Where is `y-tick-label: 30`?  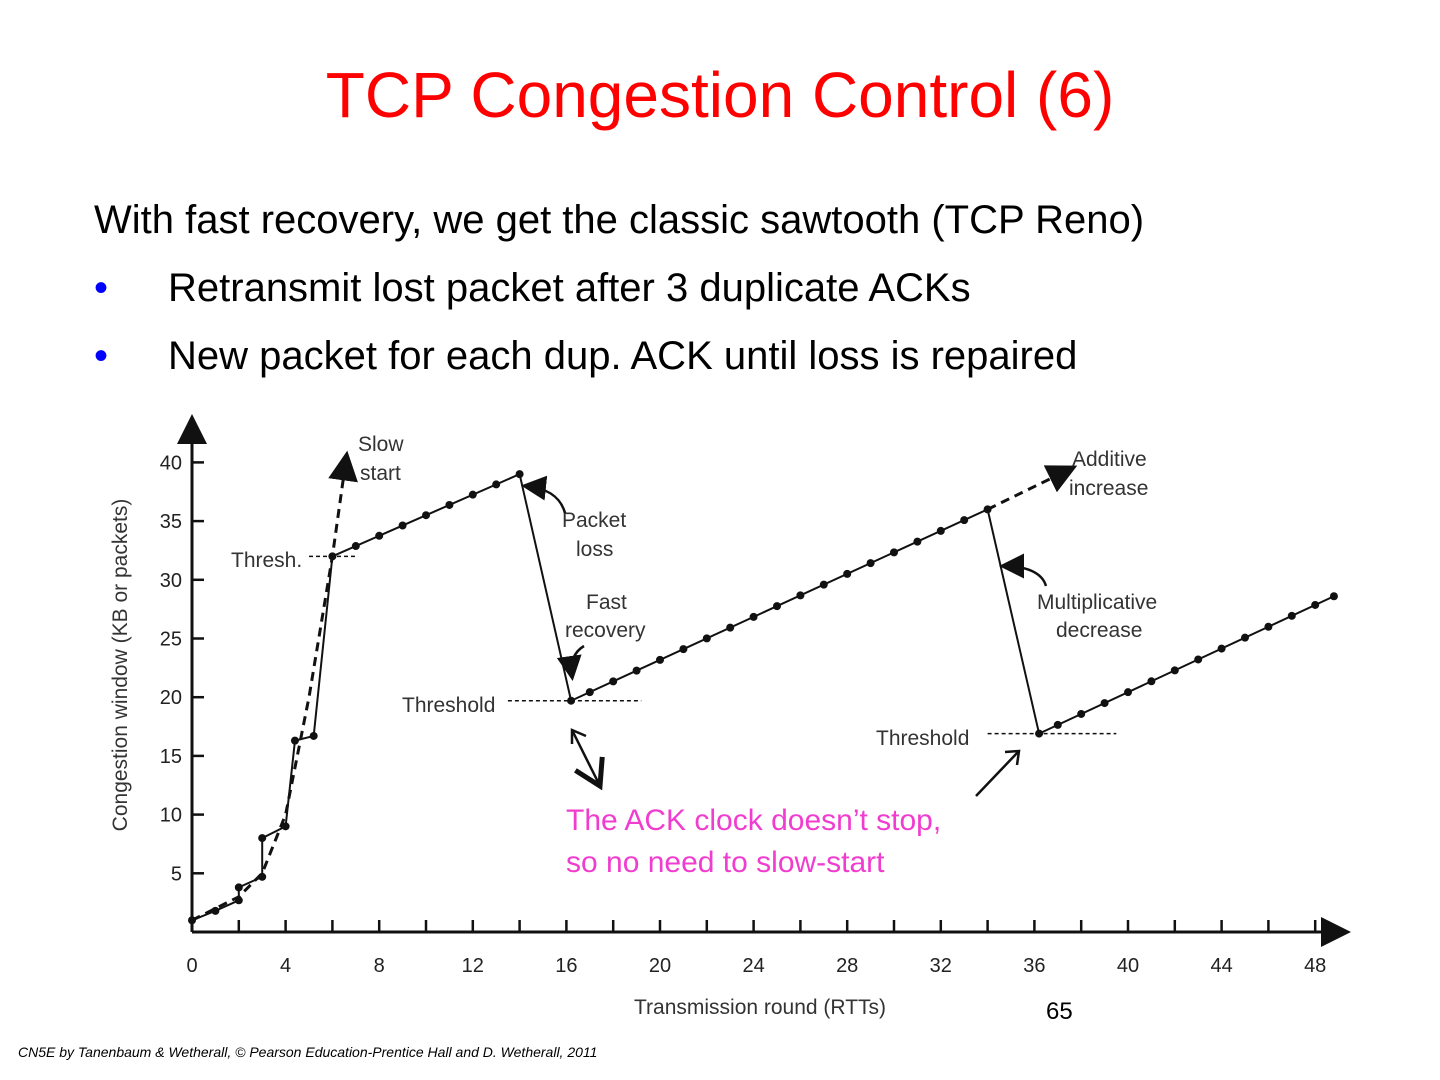 y-tick-label: 30 is located at coordinates (171, 581).